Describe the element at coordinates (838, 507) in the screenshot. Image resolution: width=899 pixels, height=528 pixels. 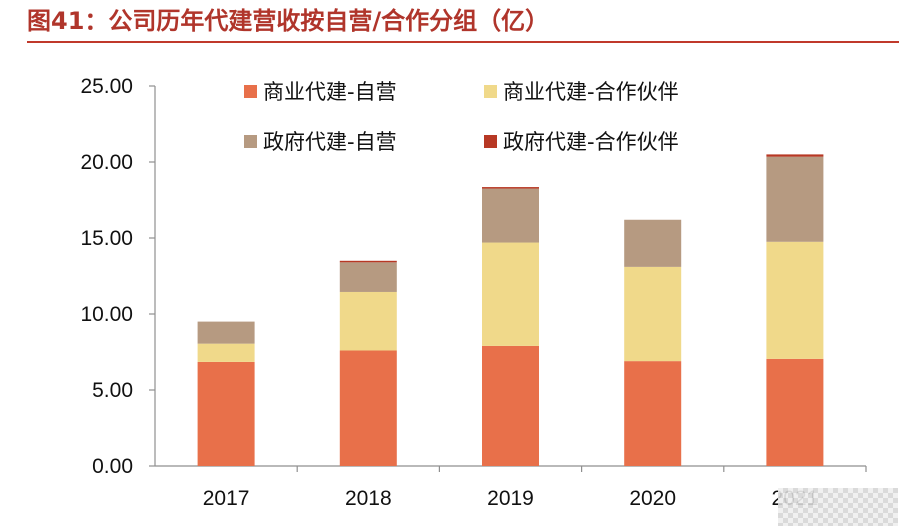
I see `watermark` at that location.